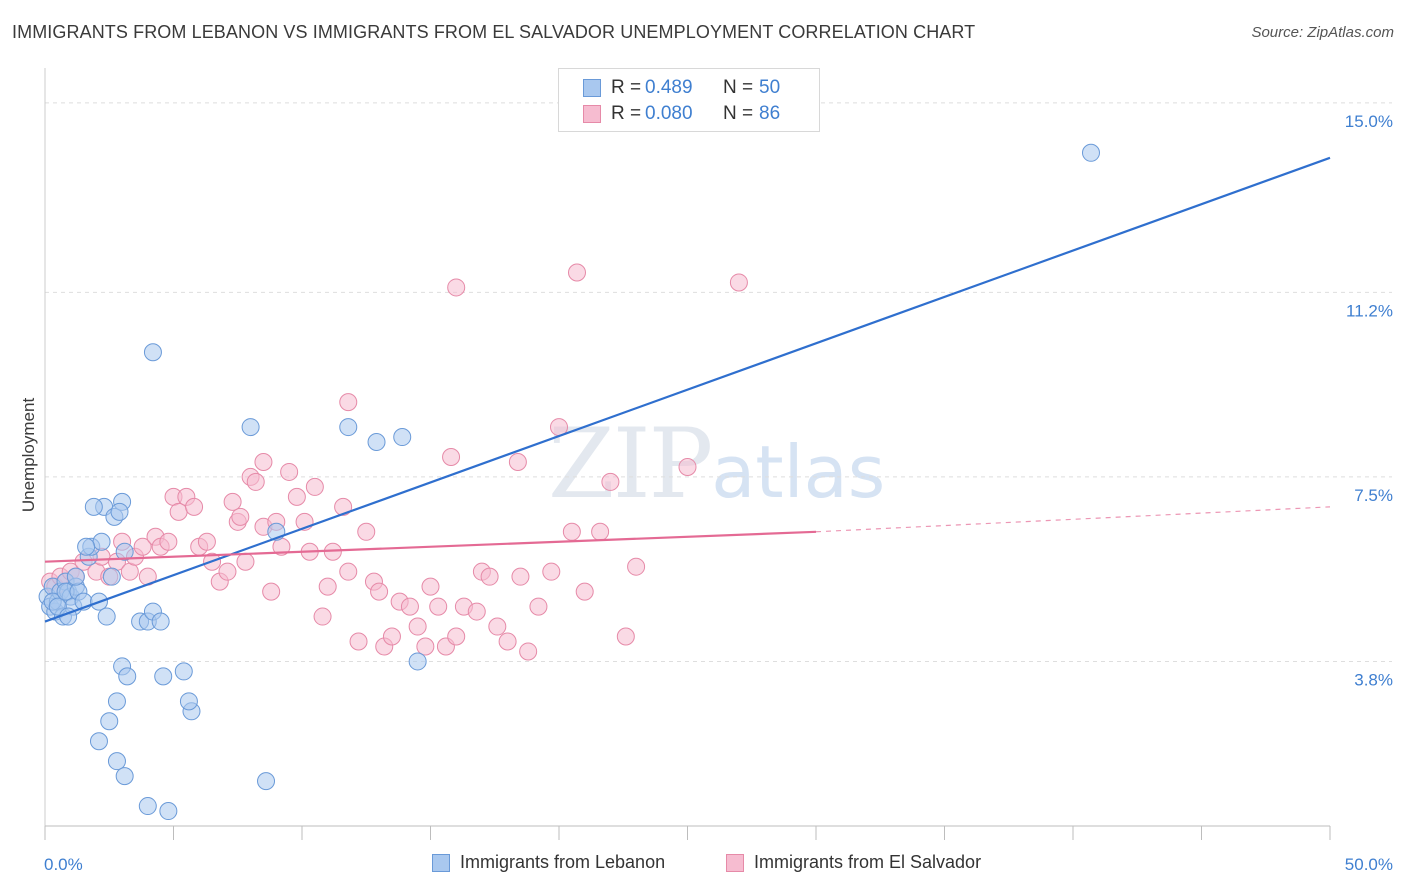 The image size is (1406, 892). I want to click on legend-r-value: 0.080, so click(669, 113).